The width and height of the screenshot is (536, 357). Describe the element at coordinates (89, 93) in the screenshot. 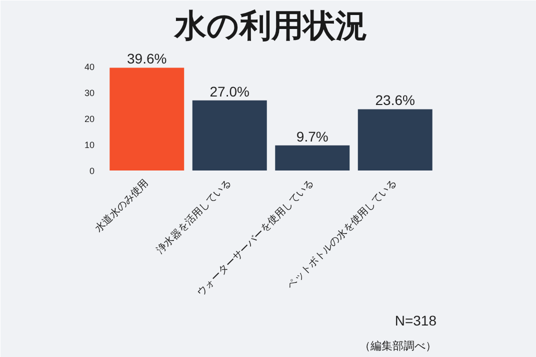

I see `y-tick-label: 30` at that location.